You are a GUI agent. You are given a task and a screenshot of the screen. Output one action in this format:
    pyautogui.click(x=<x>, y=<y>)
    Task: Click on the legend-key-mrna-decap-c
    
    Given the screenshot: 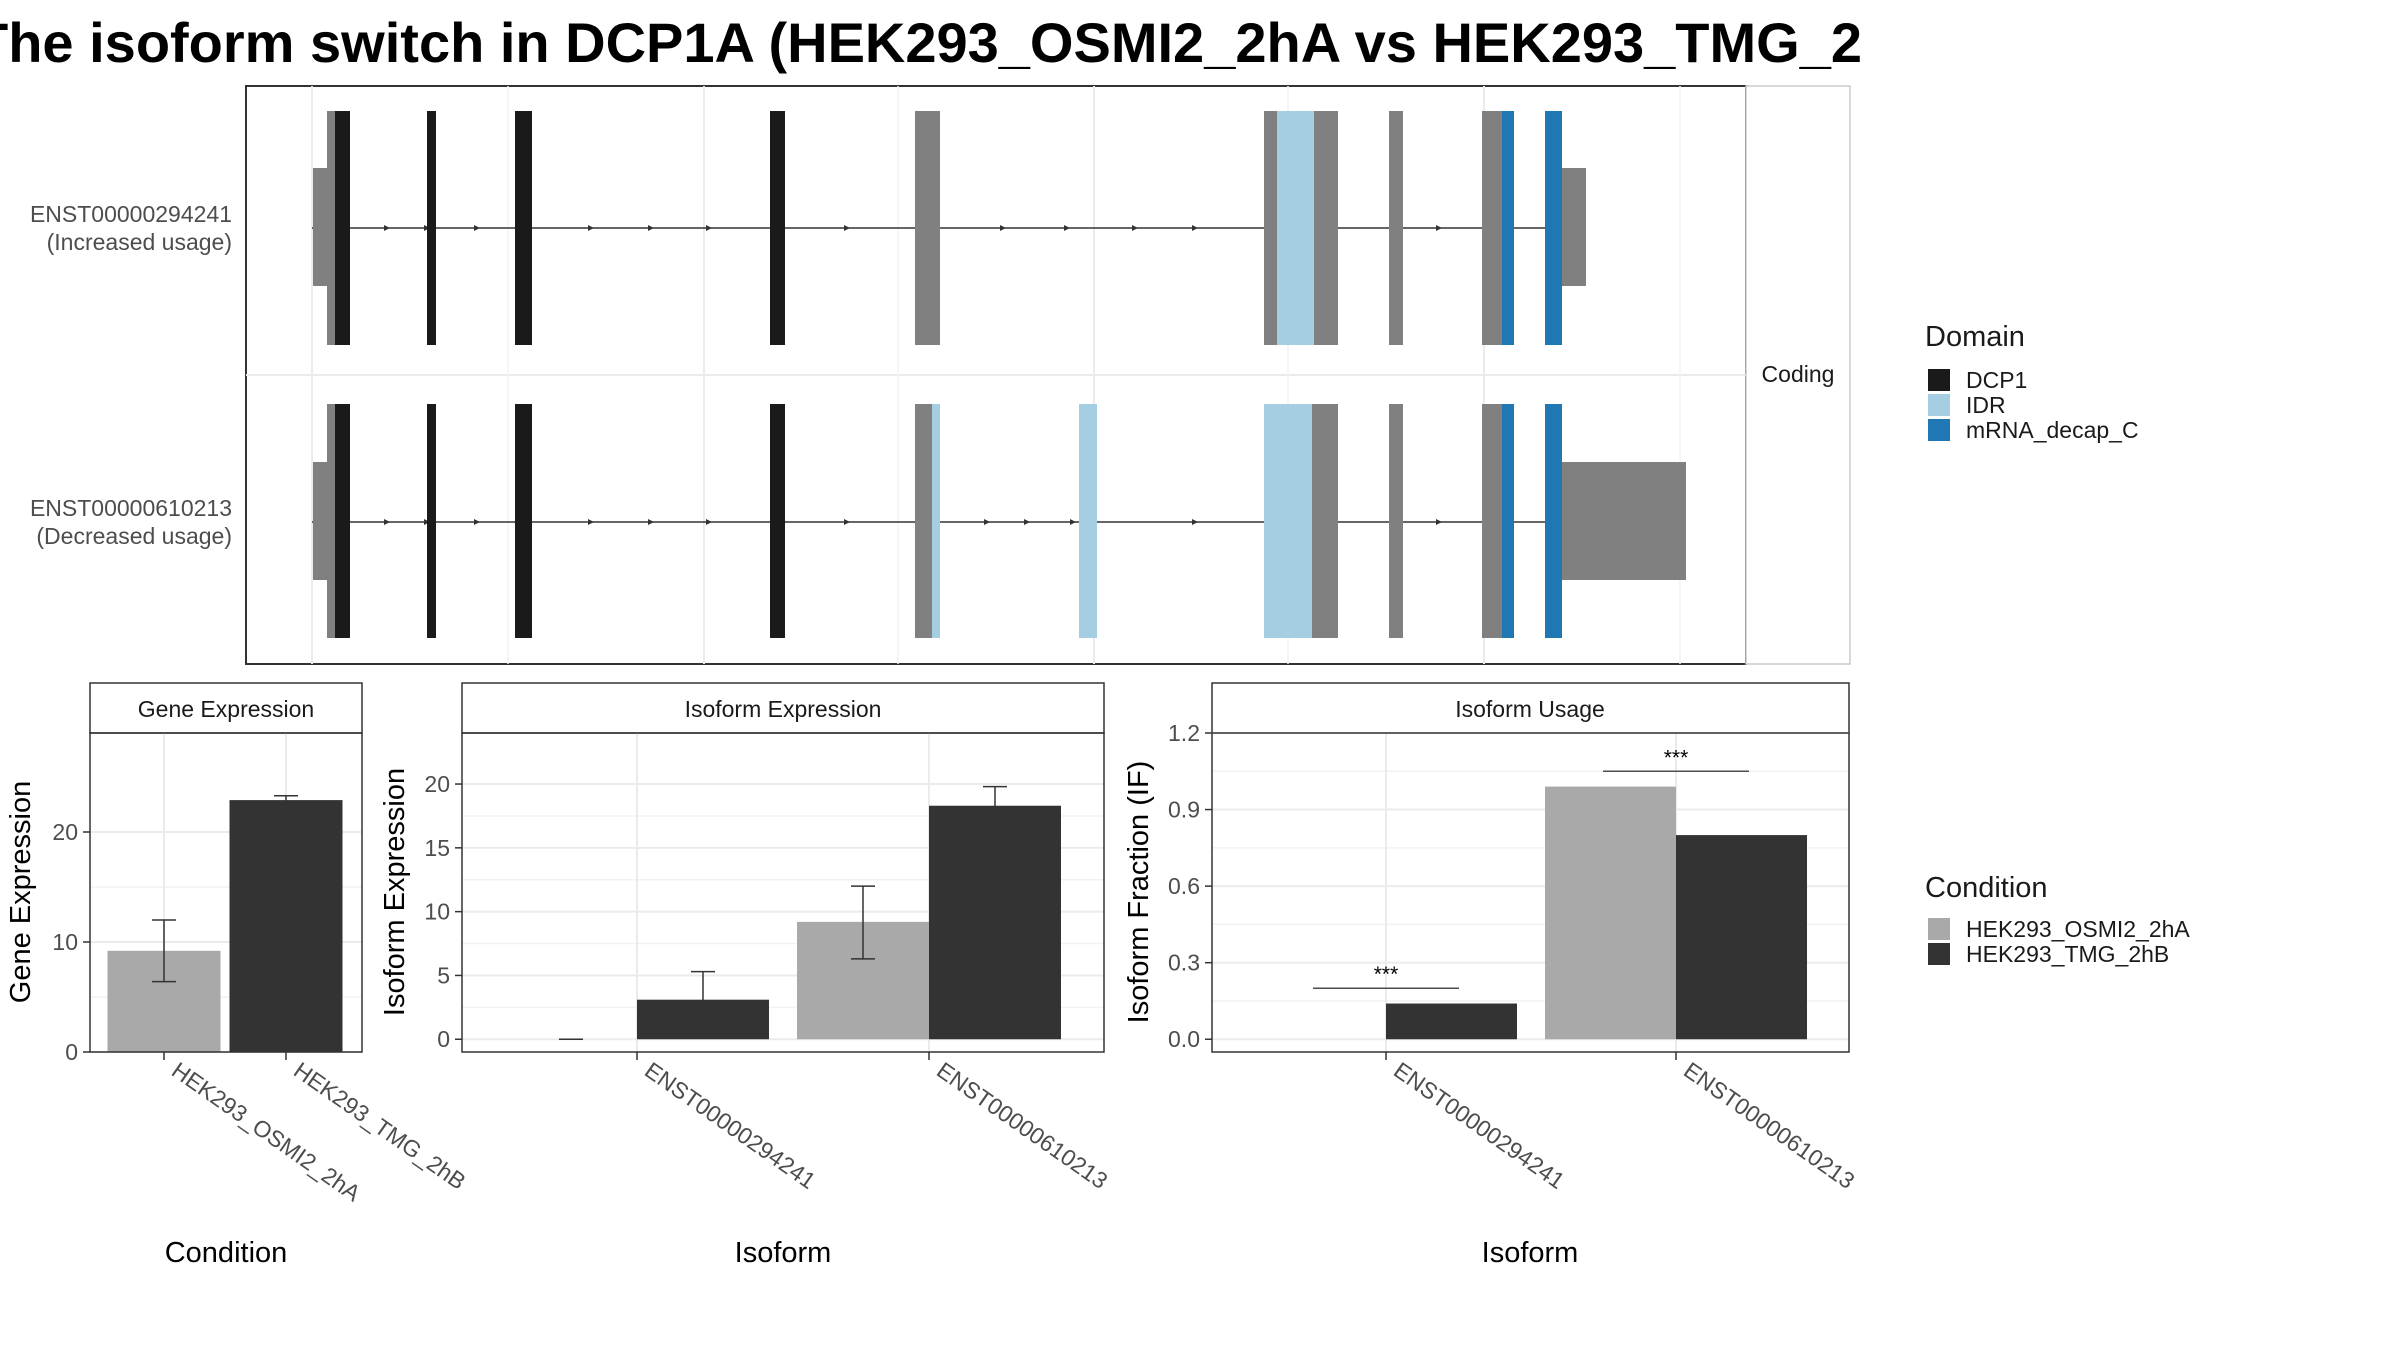 What is the action you would take?
    pyautogui.click(x=1939, y=430)
    